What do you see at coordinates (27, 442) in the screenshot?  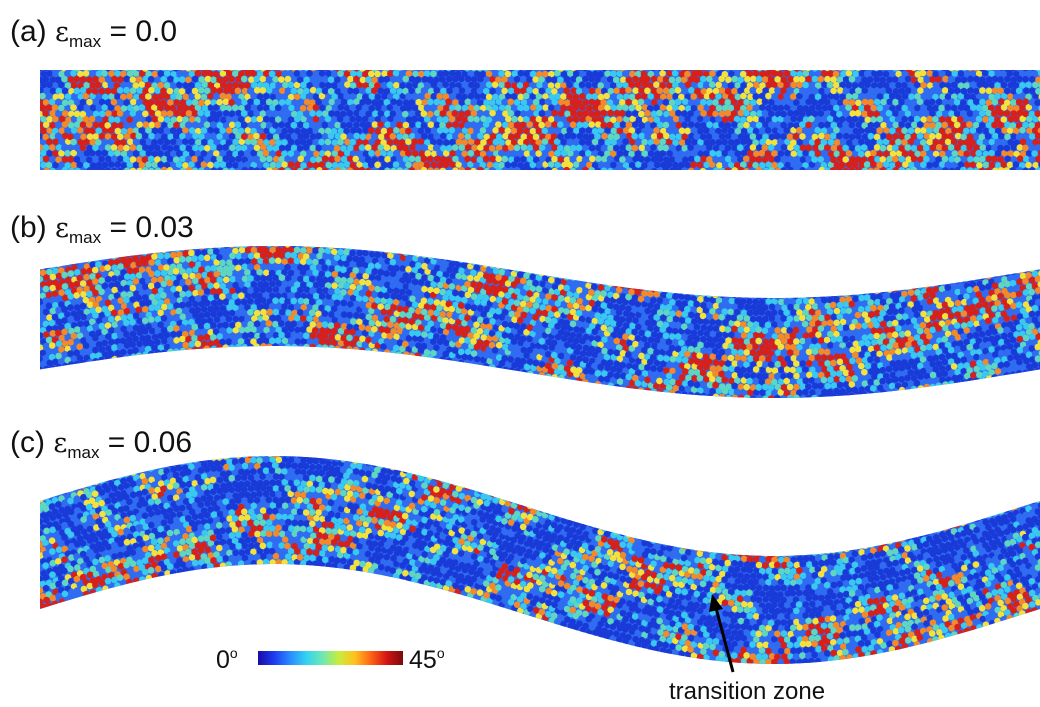 I see `panel-c-prefix: (c)` at bounding box center [27, 442].